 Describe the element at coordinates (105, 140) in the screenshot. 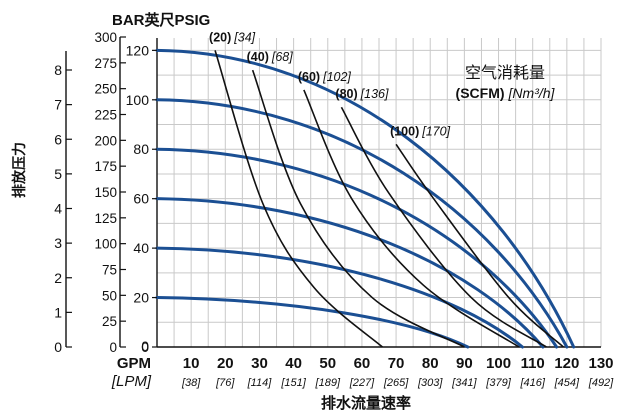

I see `feet-tick-label: 200` at that location.